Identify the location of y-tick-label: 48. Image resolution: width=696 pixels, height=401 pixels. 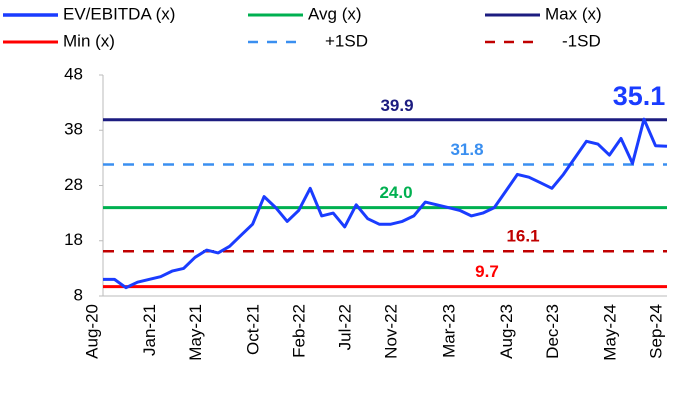
(73, 73).